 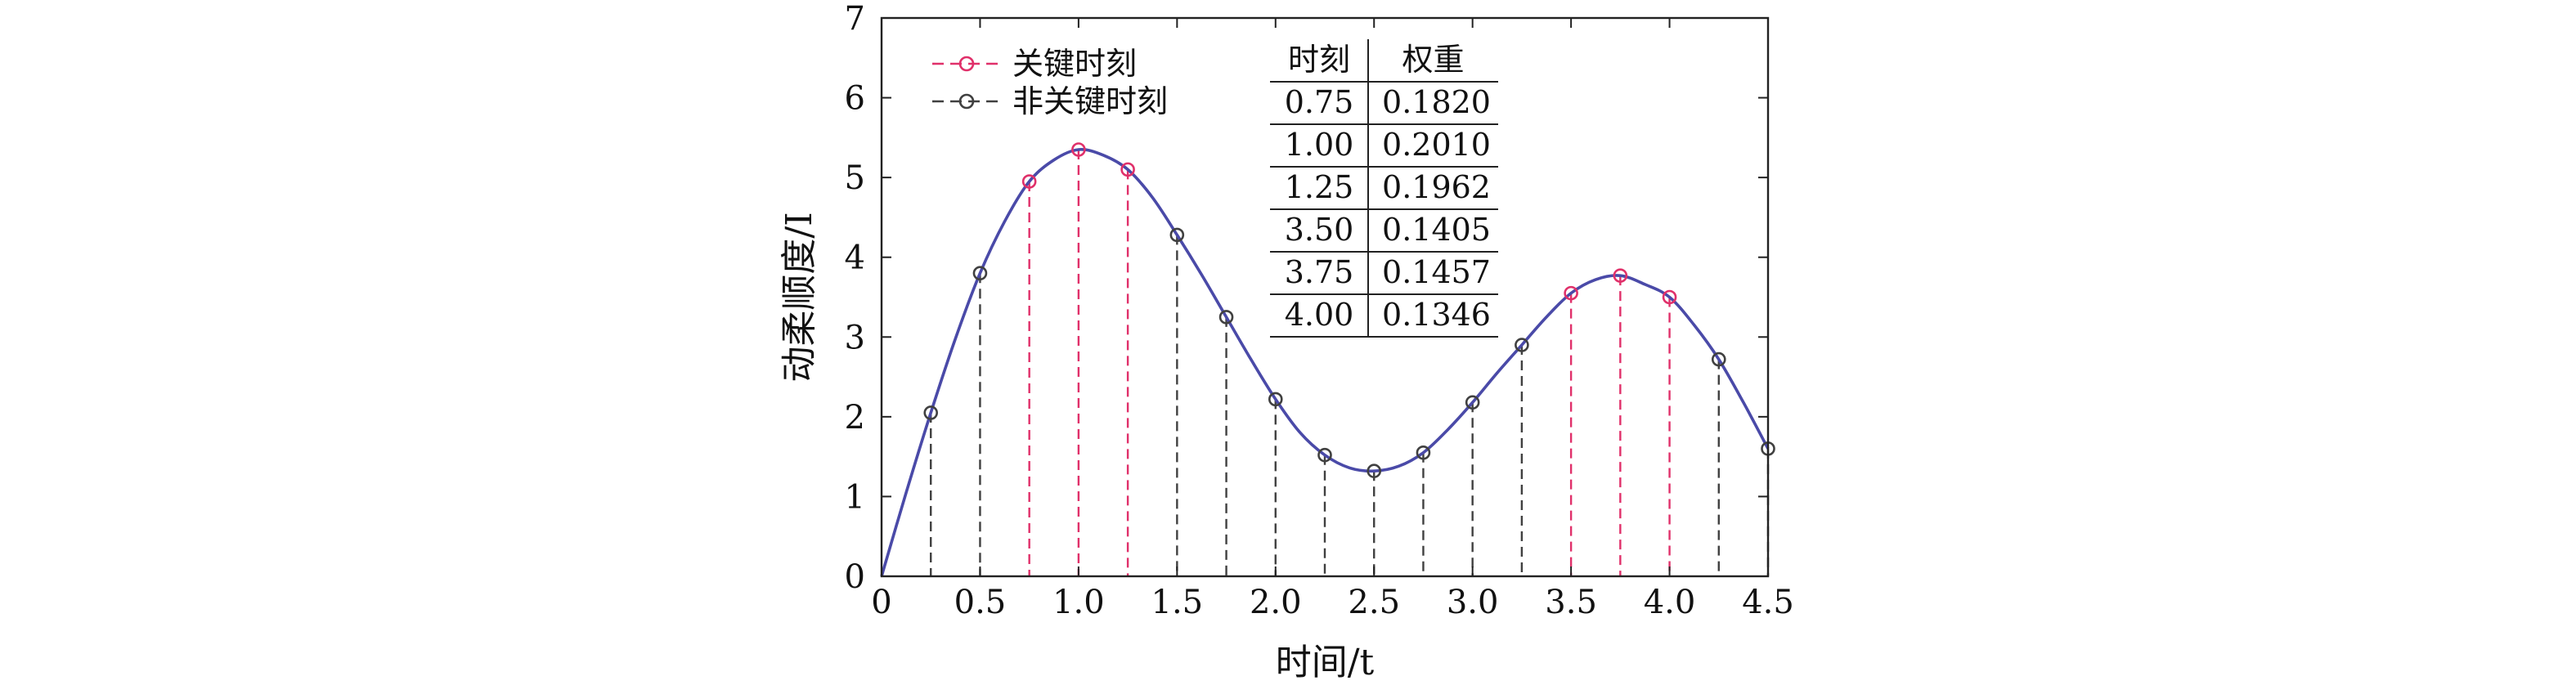 What do you see at coordinates (1436, 272) in the screenshot?
I see `table-cell-weight: 0.1457` at bounding box center [1436, 272].